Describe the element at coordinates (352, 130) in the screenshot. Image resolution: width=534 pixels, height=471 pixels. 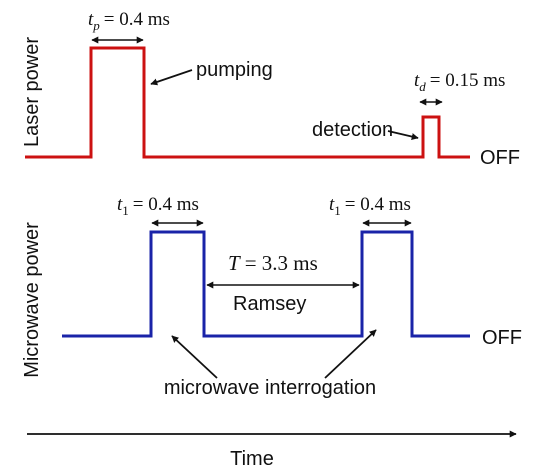
I see `detect-label: detection` at that location.